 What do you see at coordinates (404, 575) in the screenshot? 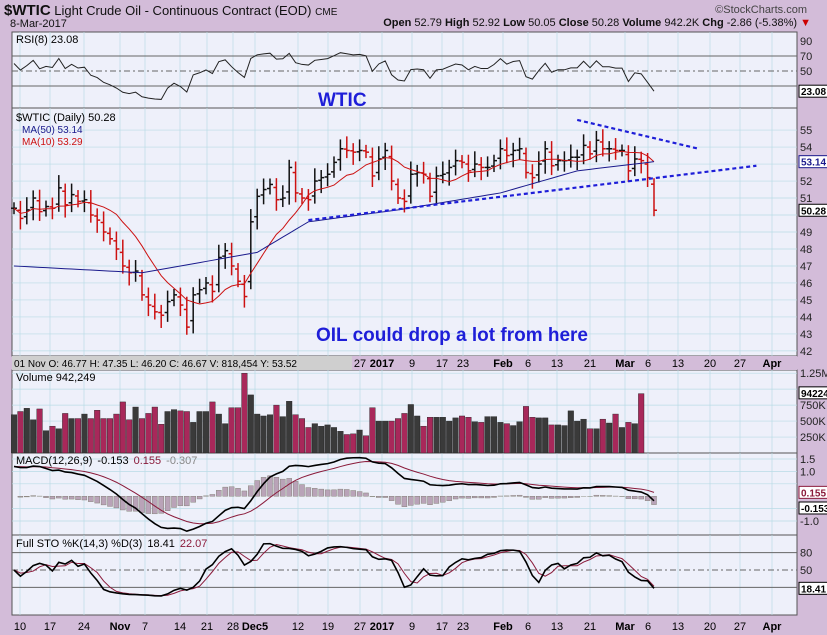
I see `sto-panel` at bounding box center [404, 575].